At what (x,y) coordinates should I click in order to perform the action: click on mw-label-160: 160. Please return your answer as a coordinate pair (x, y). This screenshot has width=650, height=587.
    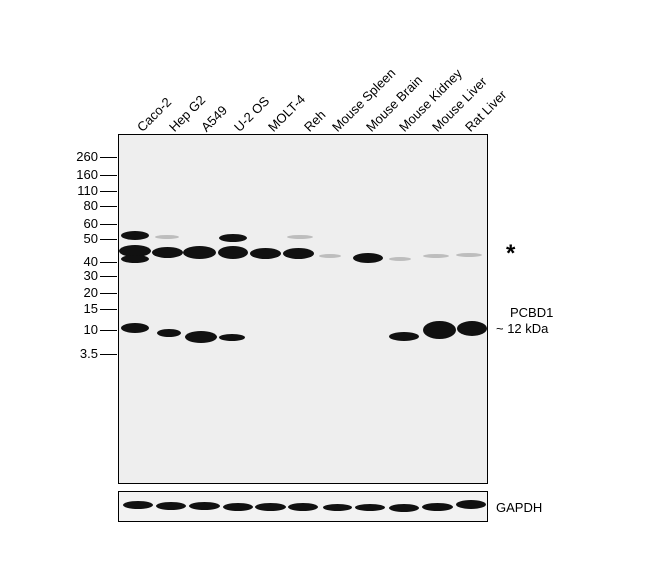
    Looking at the image, I should click on (87, 174).